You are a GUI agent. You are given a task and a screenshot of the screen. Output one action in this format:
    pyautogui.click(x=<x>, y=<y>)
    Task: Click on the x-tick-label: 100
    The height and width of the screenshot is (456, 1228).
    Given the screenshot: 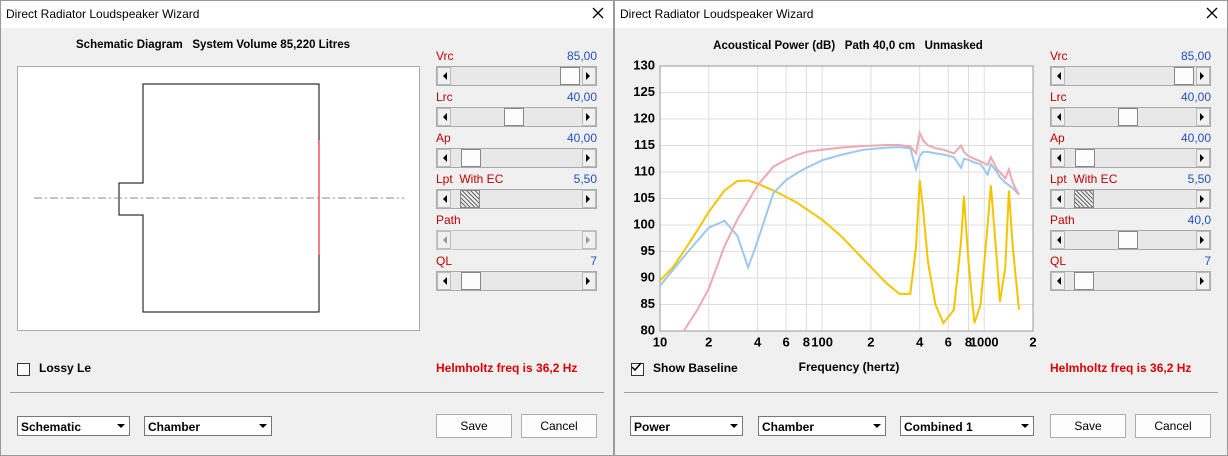 What is the action you would take?
    pyautogui.click(x=822, y=341)
    